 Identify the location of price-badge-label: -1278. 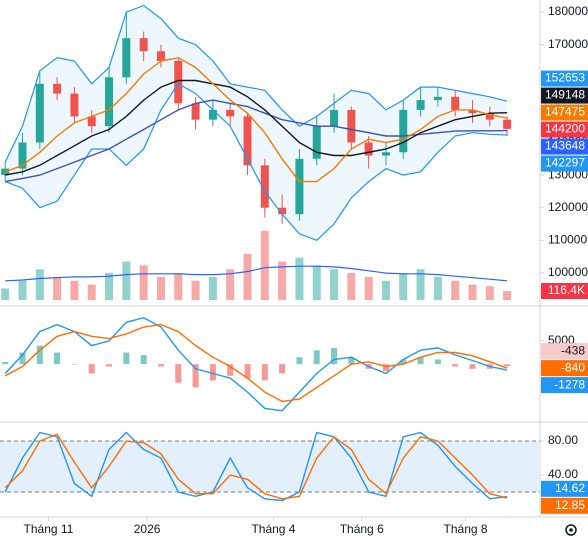
(569, 384).